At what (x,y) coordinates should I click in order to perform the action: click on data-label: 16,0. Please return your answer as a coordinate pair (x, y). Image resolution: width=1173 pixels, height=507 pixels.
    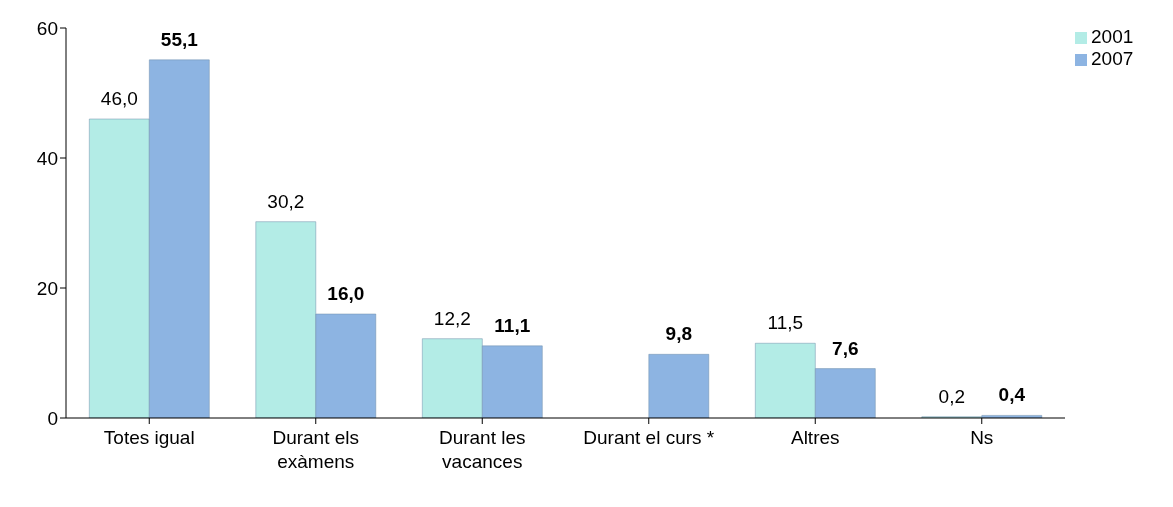
    Looking at the image, I should click on (346, 293).